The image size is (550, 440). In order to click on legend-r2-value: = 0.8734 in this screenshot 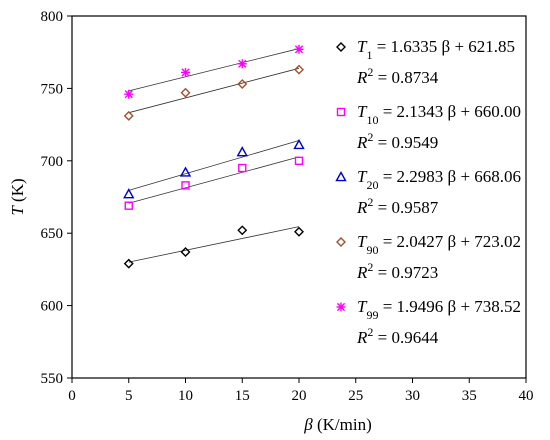, I will do `click(405, 77)`.